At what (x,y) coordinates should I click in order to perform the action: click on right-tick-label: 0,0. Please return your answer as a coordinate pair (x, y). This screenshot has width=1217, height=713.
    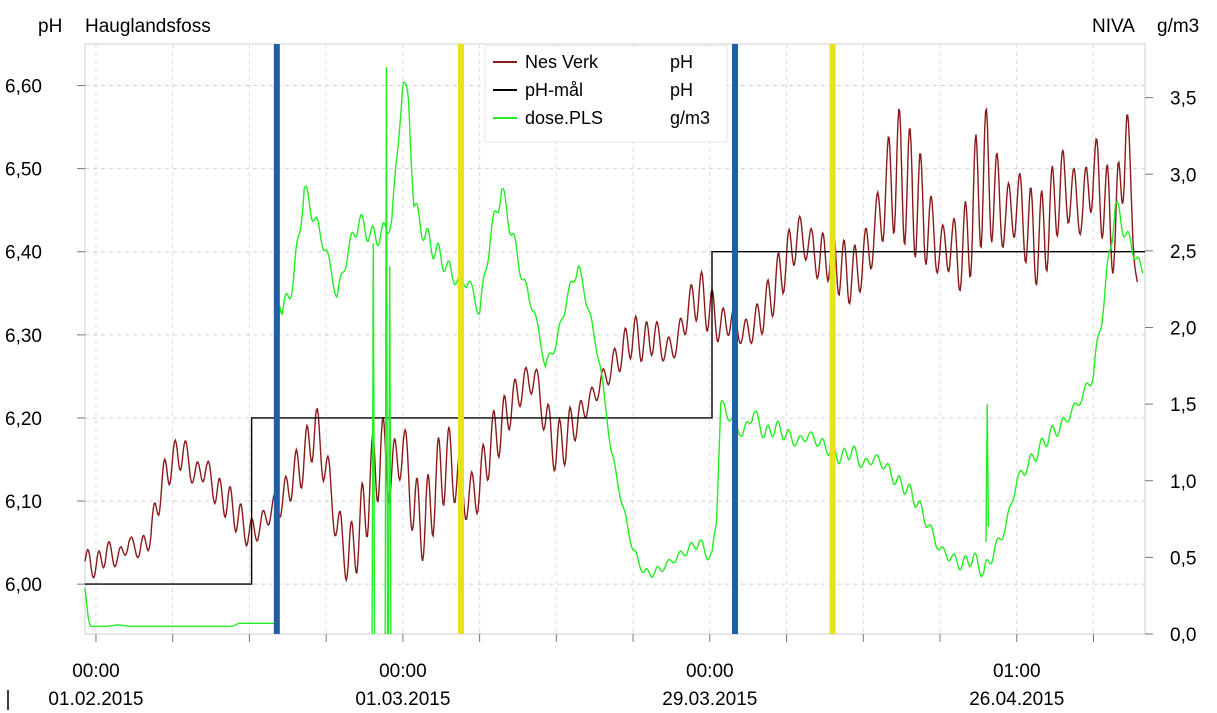
    Looking at the image, I should click on (1183, 635).